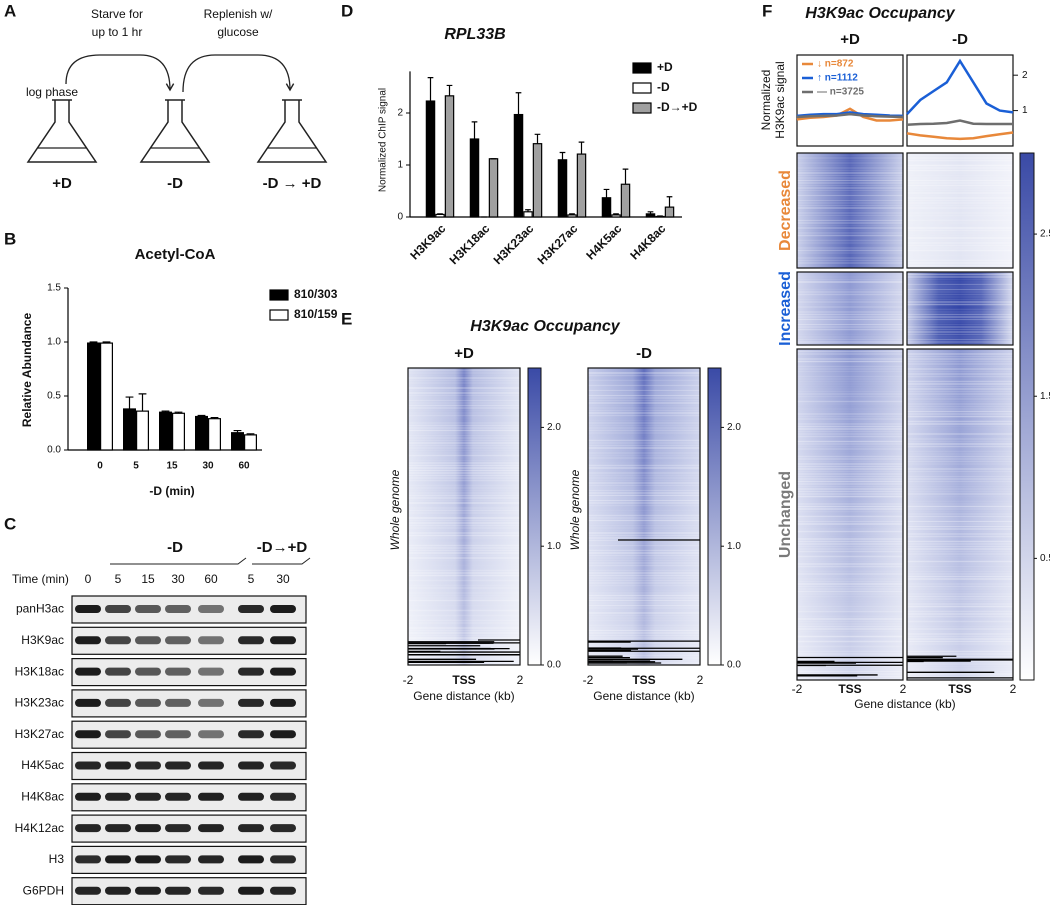 The image size is (1050, 905). I want to click on colorbar-tick-label: 0.0, so click(734, 665).